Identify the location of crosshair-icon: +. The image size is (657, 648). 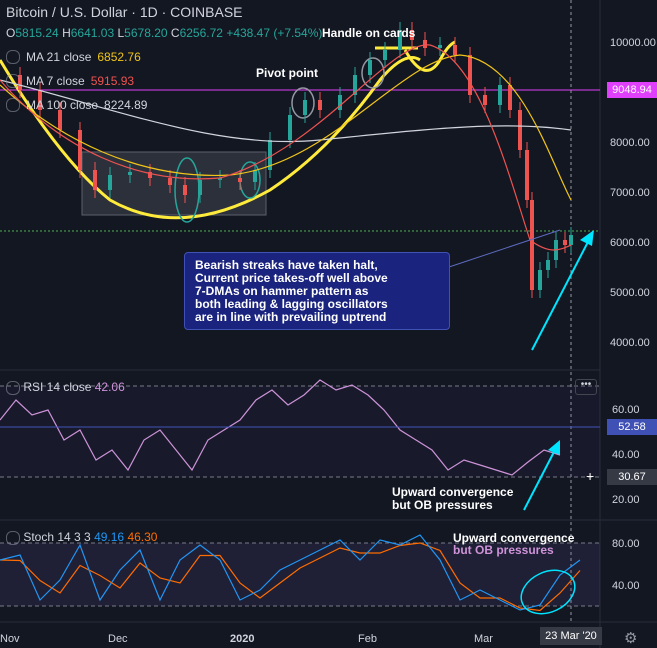
(590, 476).